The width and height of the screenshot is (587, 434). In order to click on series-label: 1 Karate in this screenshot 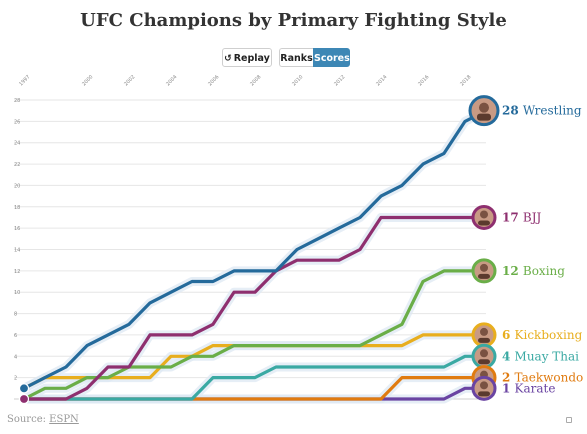, I will do `click(528, 388)`.